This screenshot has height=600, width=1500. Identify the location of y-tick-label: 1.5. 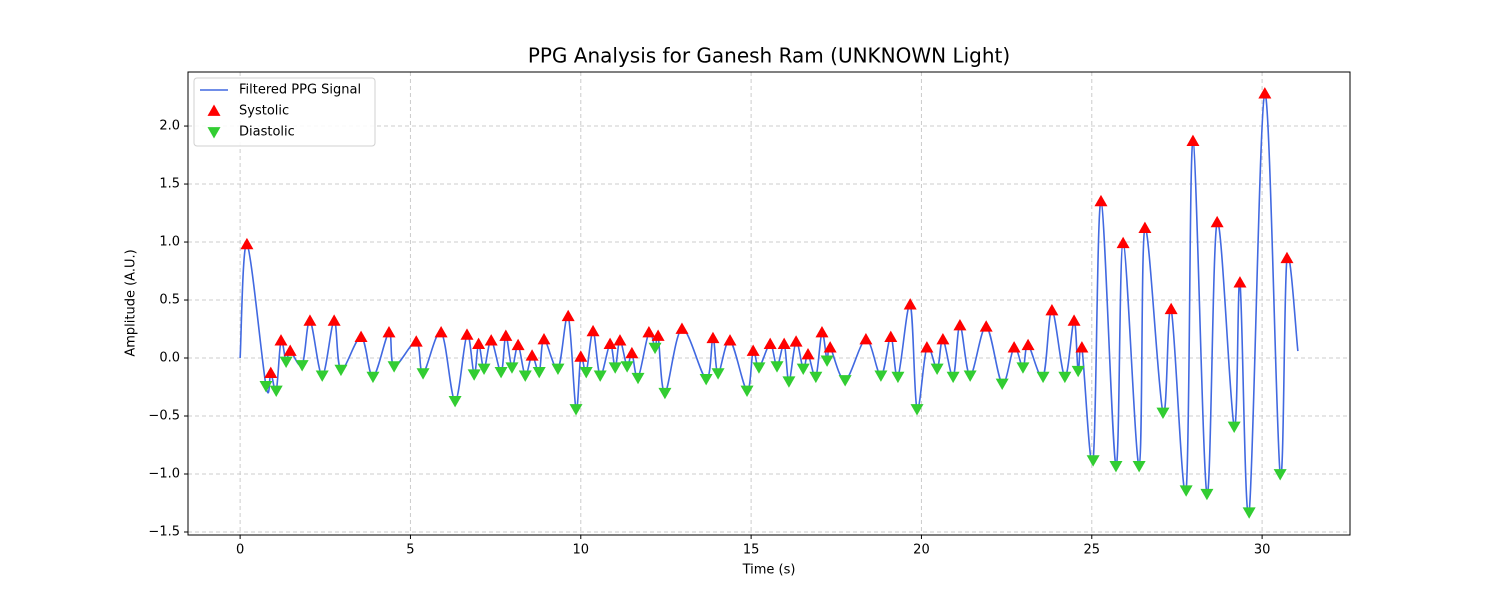
(169, 184).